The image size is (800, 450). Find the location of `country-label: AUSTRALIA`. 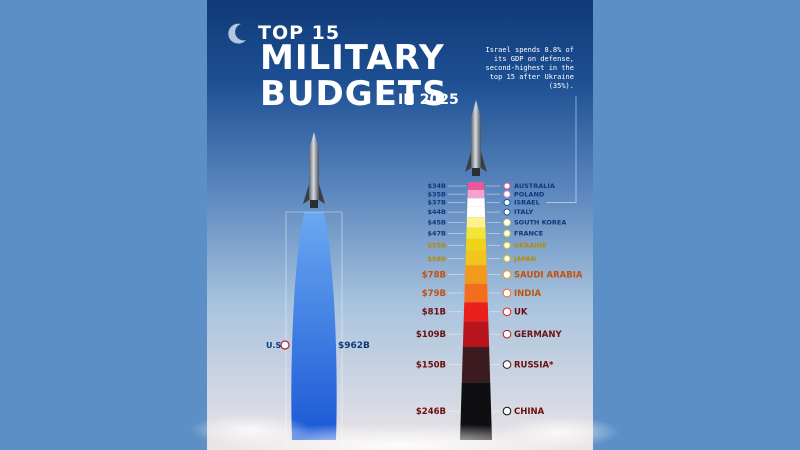

country-label: AUSTRALIA is located at coordinates (534, 186).